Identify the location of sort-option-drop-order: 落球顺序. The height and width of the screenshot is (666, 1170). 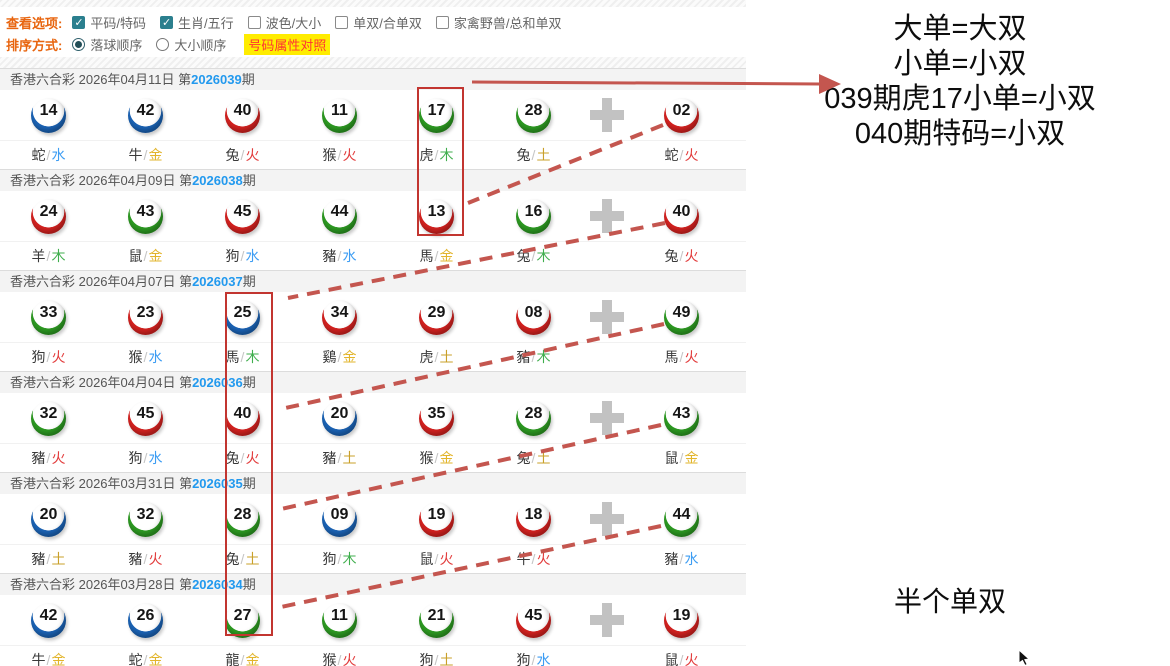
(107, 44).